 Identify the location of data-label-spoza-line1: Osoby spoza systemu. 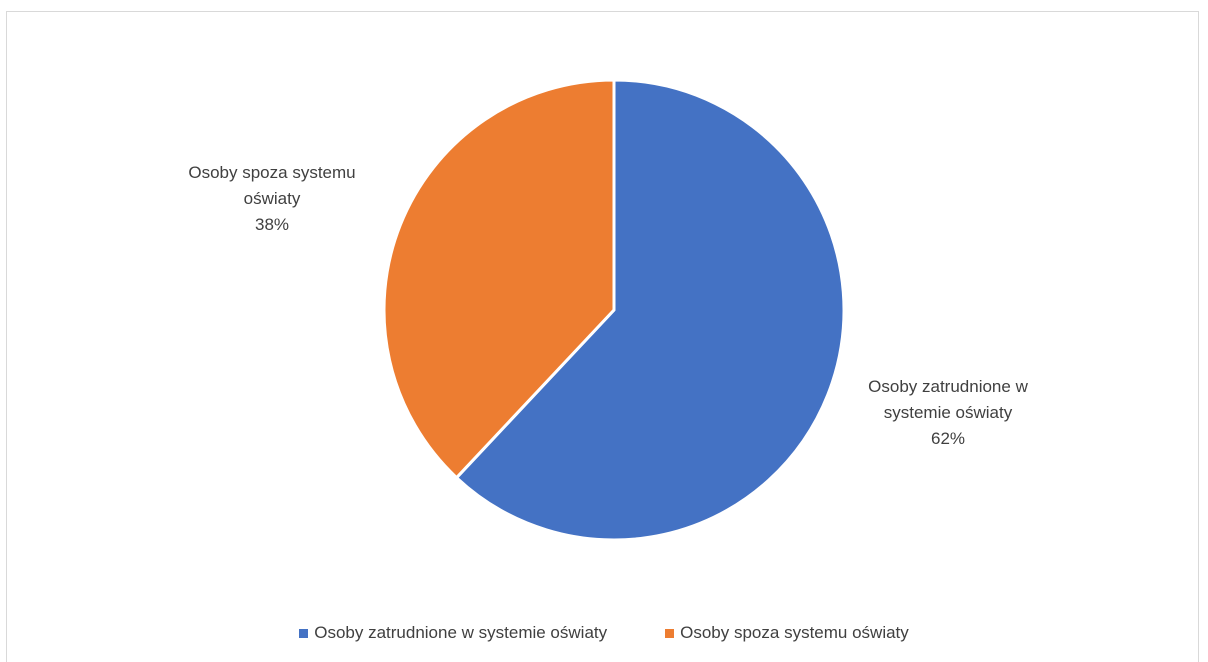
(272, 172).